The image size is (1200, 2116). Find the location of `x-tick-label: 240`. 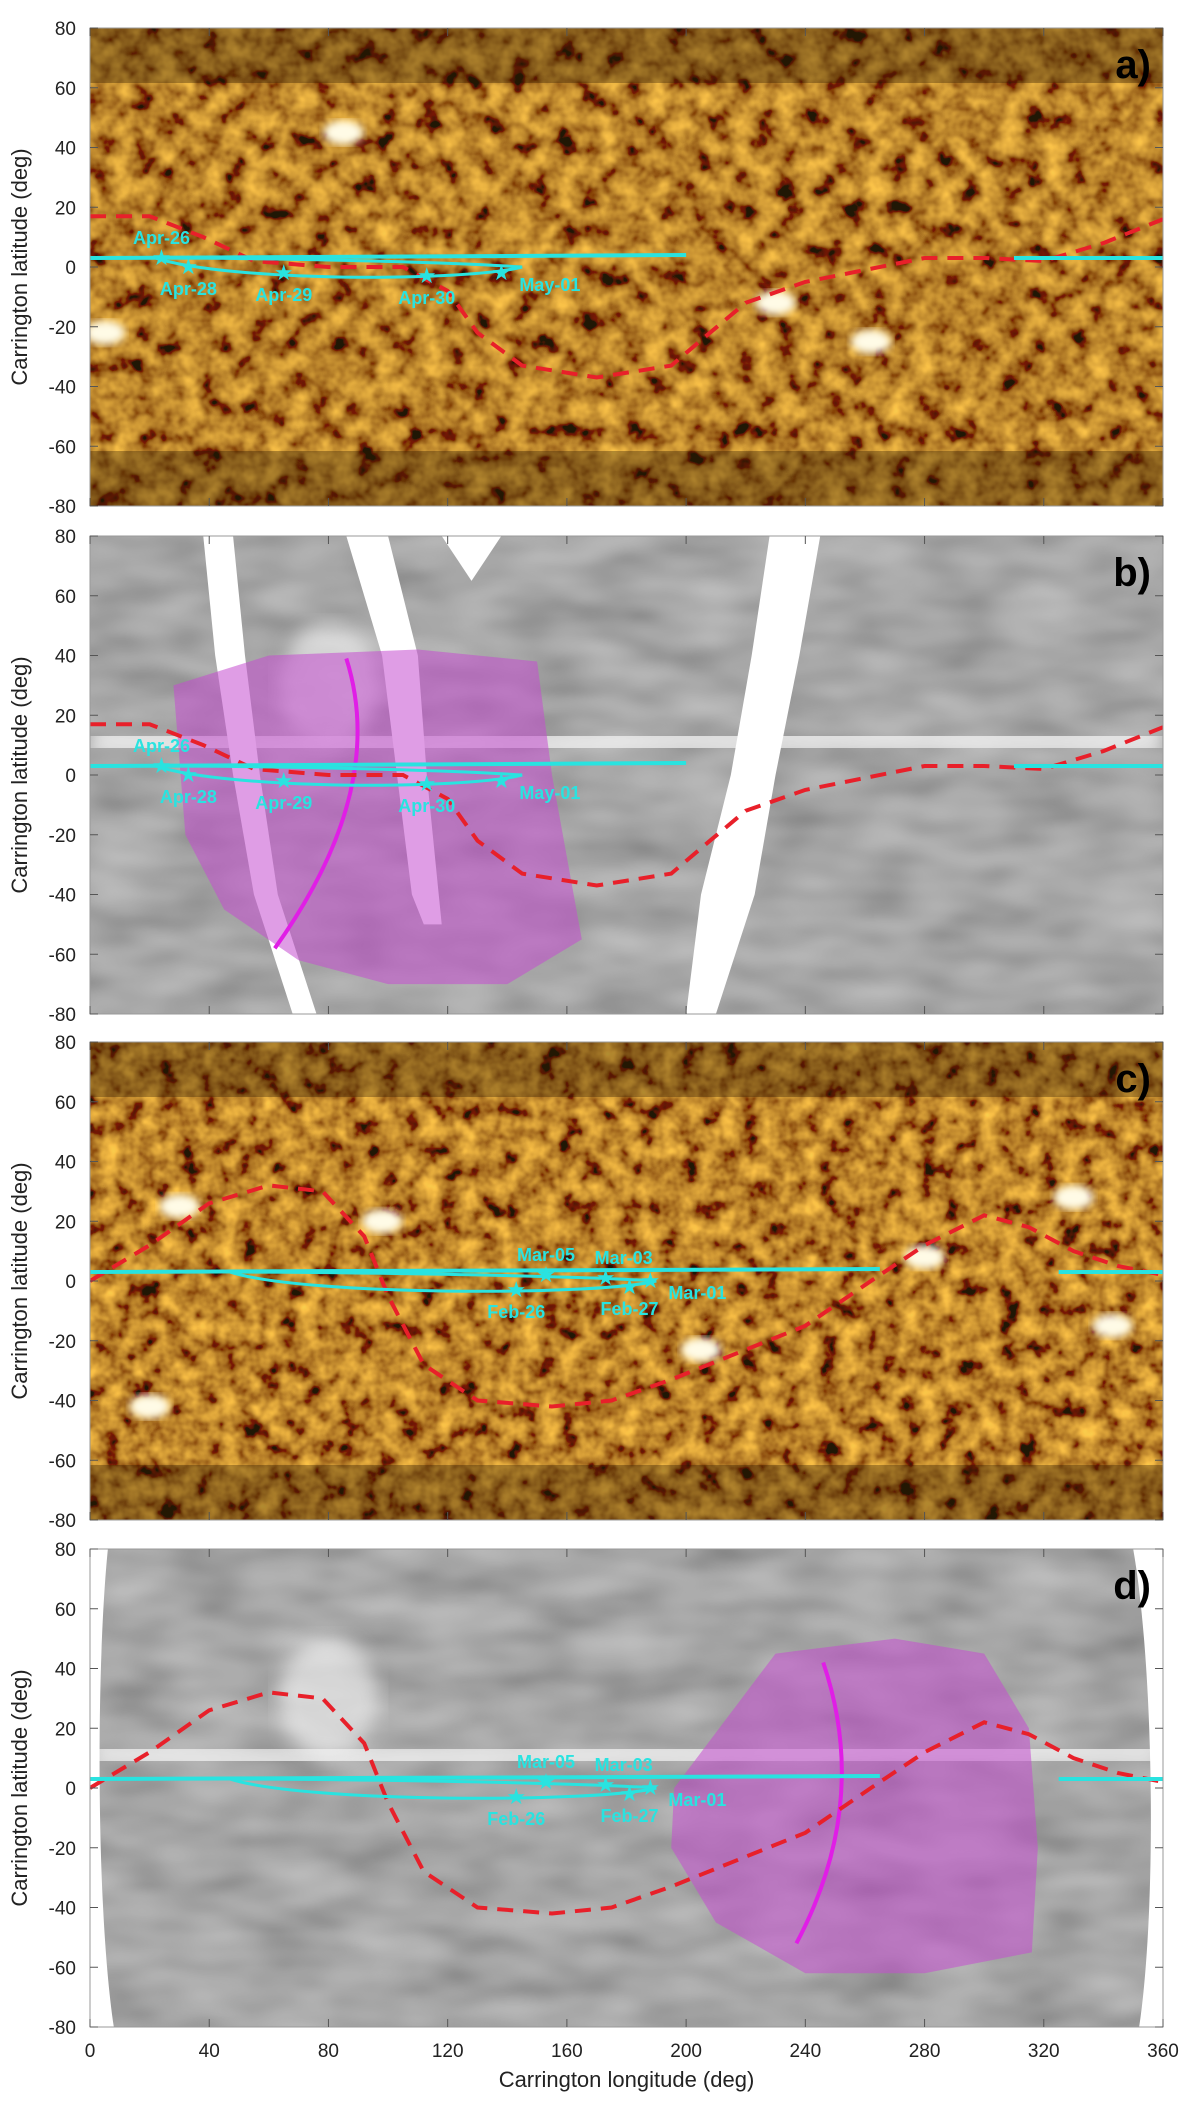

x-tick-label: 240 is located at coordinates (805, 2051).